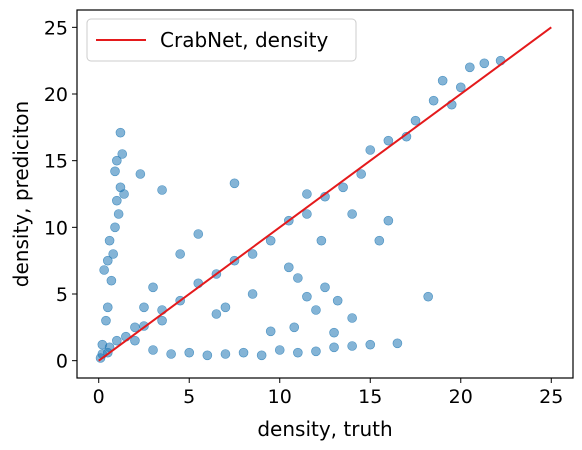  What do you see at coordinates (244, 40) in the screenshot?
I see `legend-label: CrabNet, density` at bounding box center [244, 40].